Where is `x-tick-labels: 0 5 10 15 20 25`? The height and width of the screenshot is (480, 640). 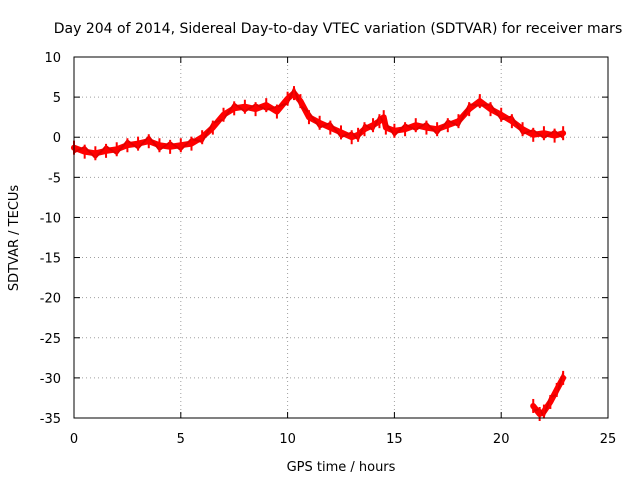 x-tick-labels: 0 5 10 15 20 25 is located at coordinates (343, 439).